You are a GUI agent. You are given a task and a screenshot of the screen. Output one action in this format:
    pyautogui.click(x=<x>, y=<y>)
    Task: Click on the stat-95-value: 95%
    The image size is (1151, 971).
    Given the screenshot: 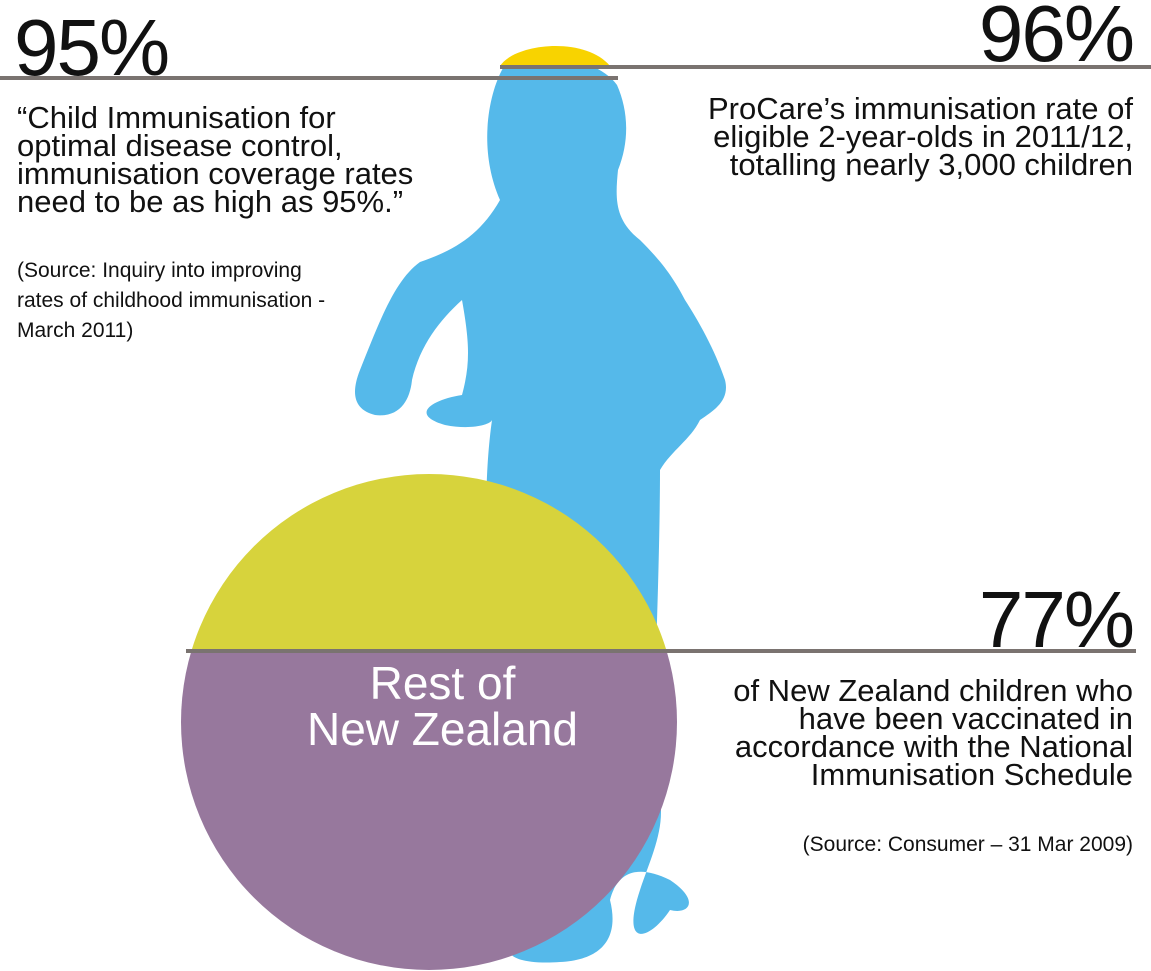 What is the action you would take?
    pyautogui.click(x=92, y=47)
    